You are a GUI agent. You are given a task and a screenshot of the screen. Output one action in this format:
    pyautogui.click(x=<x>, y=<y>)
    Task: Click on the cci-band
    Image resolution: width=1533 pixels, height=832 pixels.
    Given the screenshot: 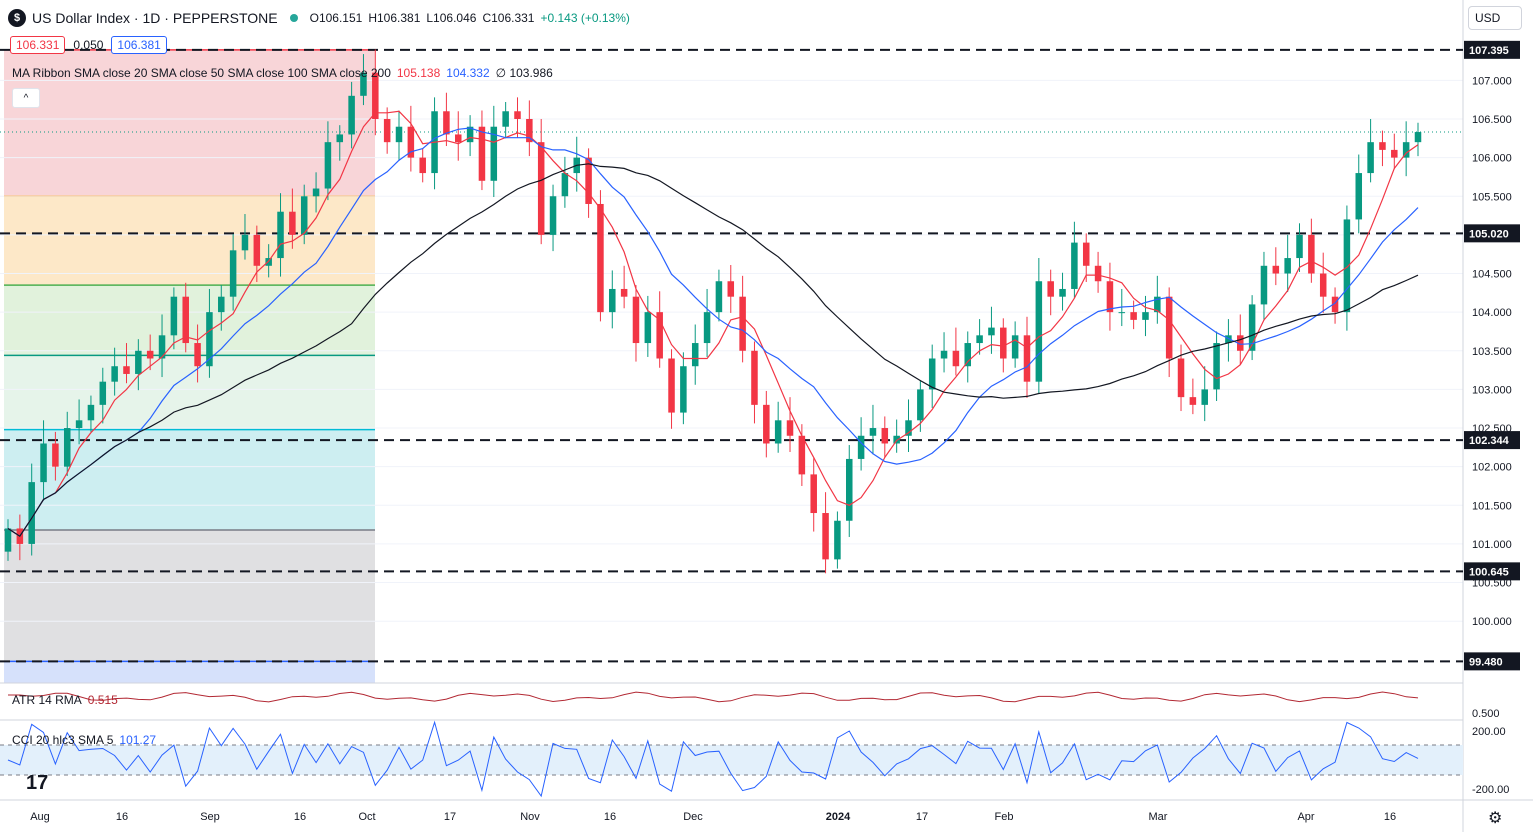 What is the action you would take?
    pyautogui.click(x=731, y=760)
    